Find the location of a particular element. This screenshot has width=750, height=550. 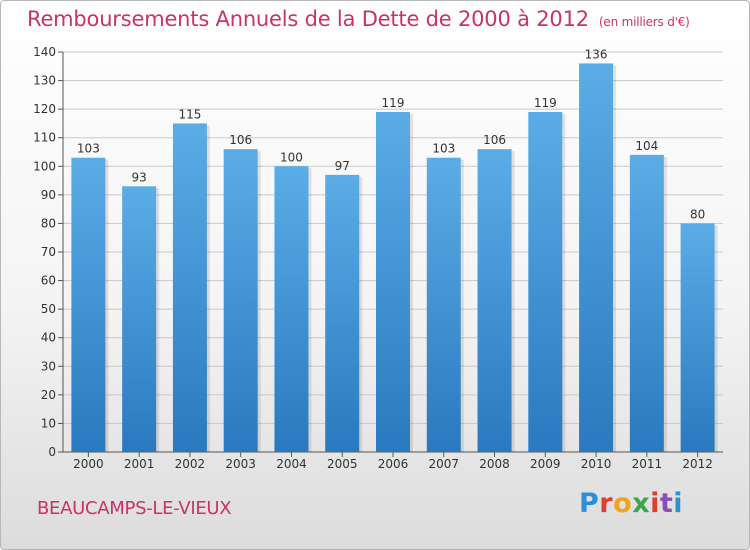

data-label: 136 is located at coordinates (596, 54).